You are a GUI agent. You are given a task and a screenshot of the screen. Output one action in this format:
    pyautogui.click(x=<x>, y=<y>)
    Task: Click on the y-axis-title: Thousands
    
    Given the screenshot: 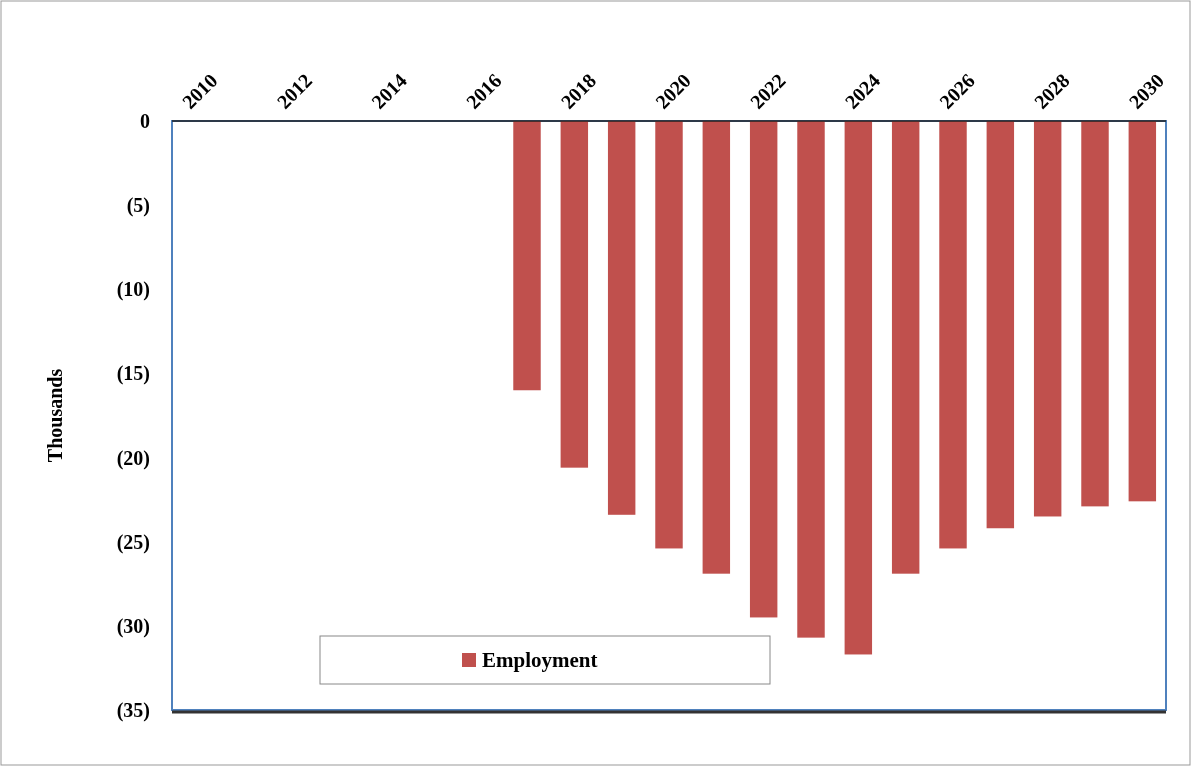 What is the action you would take?
    pyautogui.click(x=55, y=415)
    